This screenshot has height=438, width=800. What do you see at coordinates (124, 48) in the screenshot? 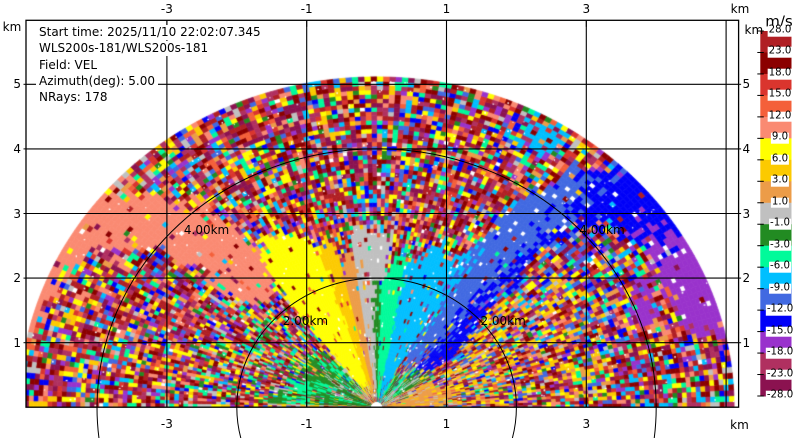
I see `info-site-name: WLS200s-181/WLS200s-181` at bounding box center [124, 48].